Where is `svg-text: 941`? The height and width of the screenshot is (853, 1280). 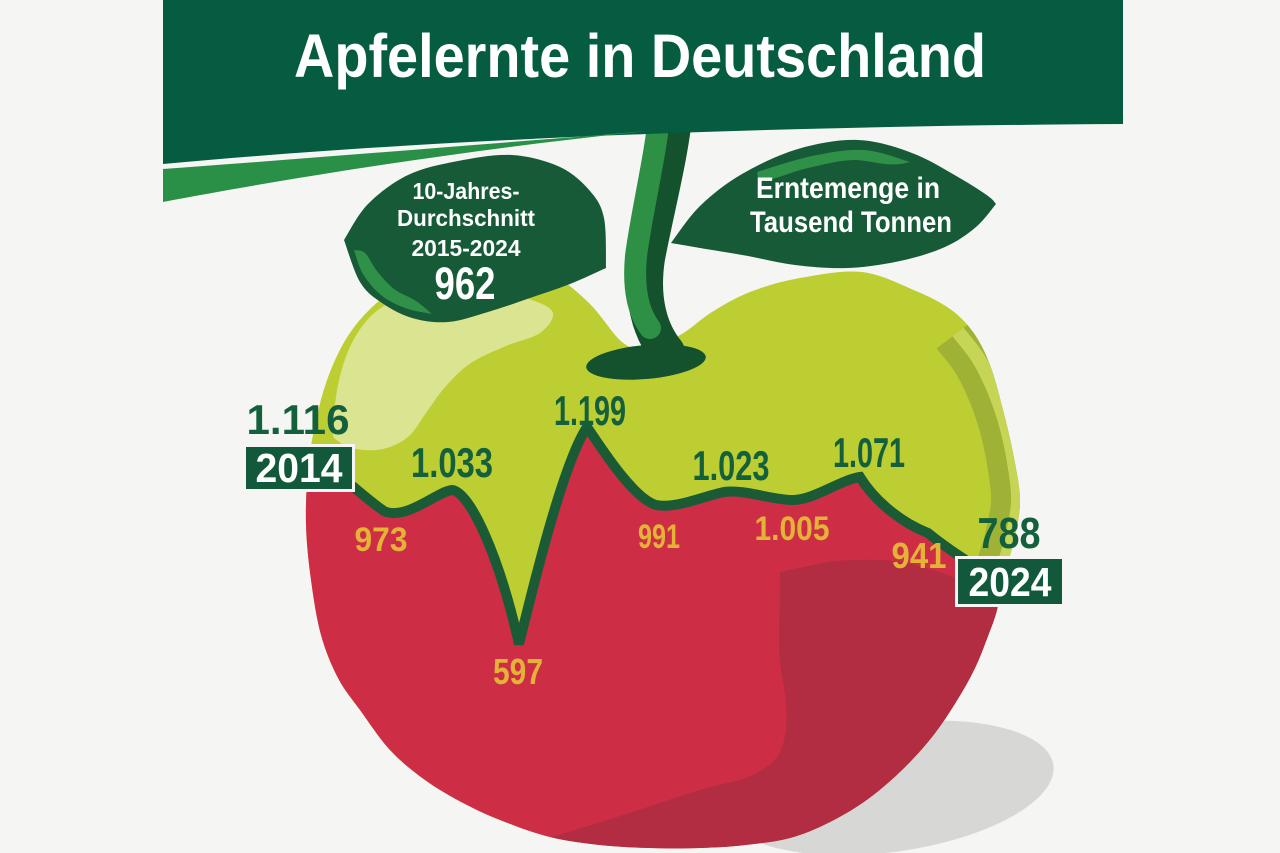
svg-text: 941 is located at coordinates (919, 555).